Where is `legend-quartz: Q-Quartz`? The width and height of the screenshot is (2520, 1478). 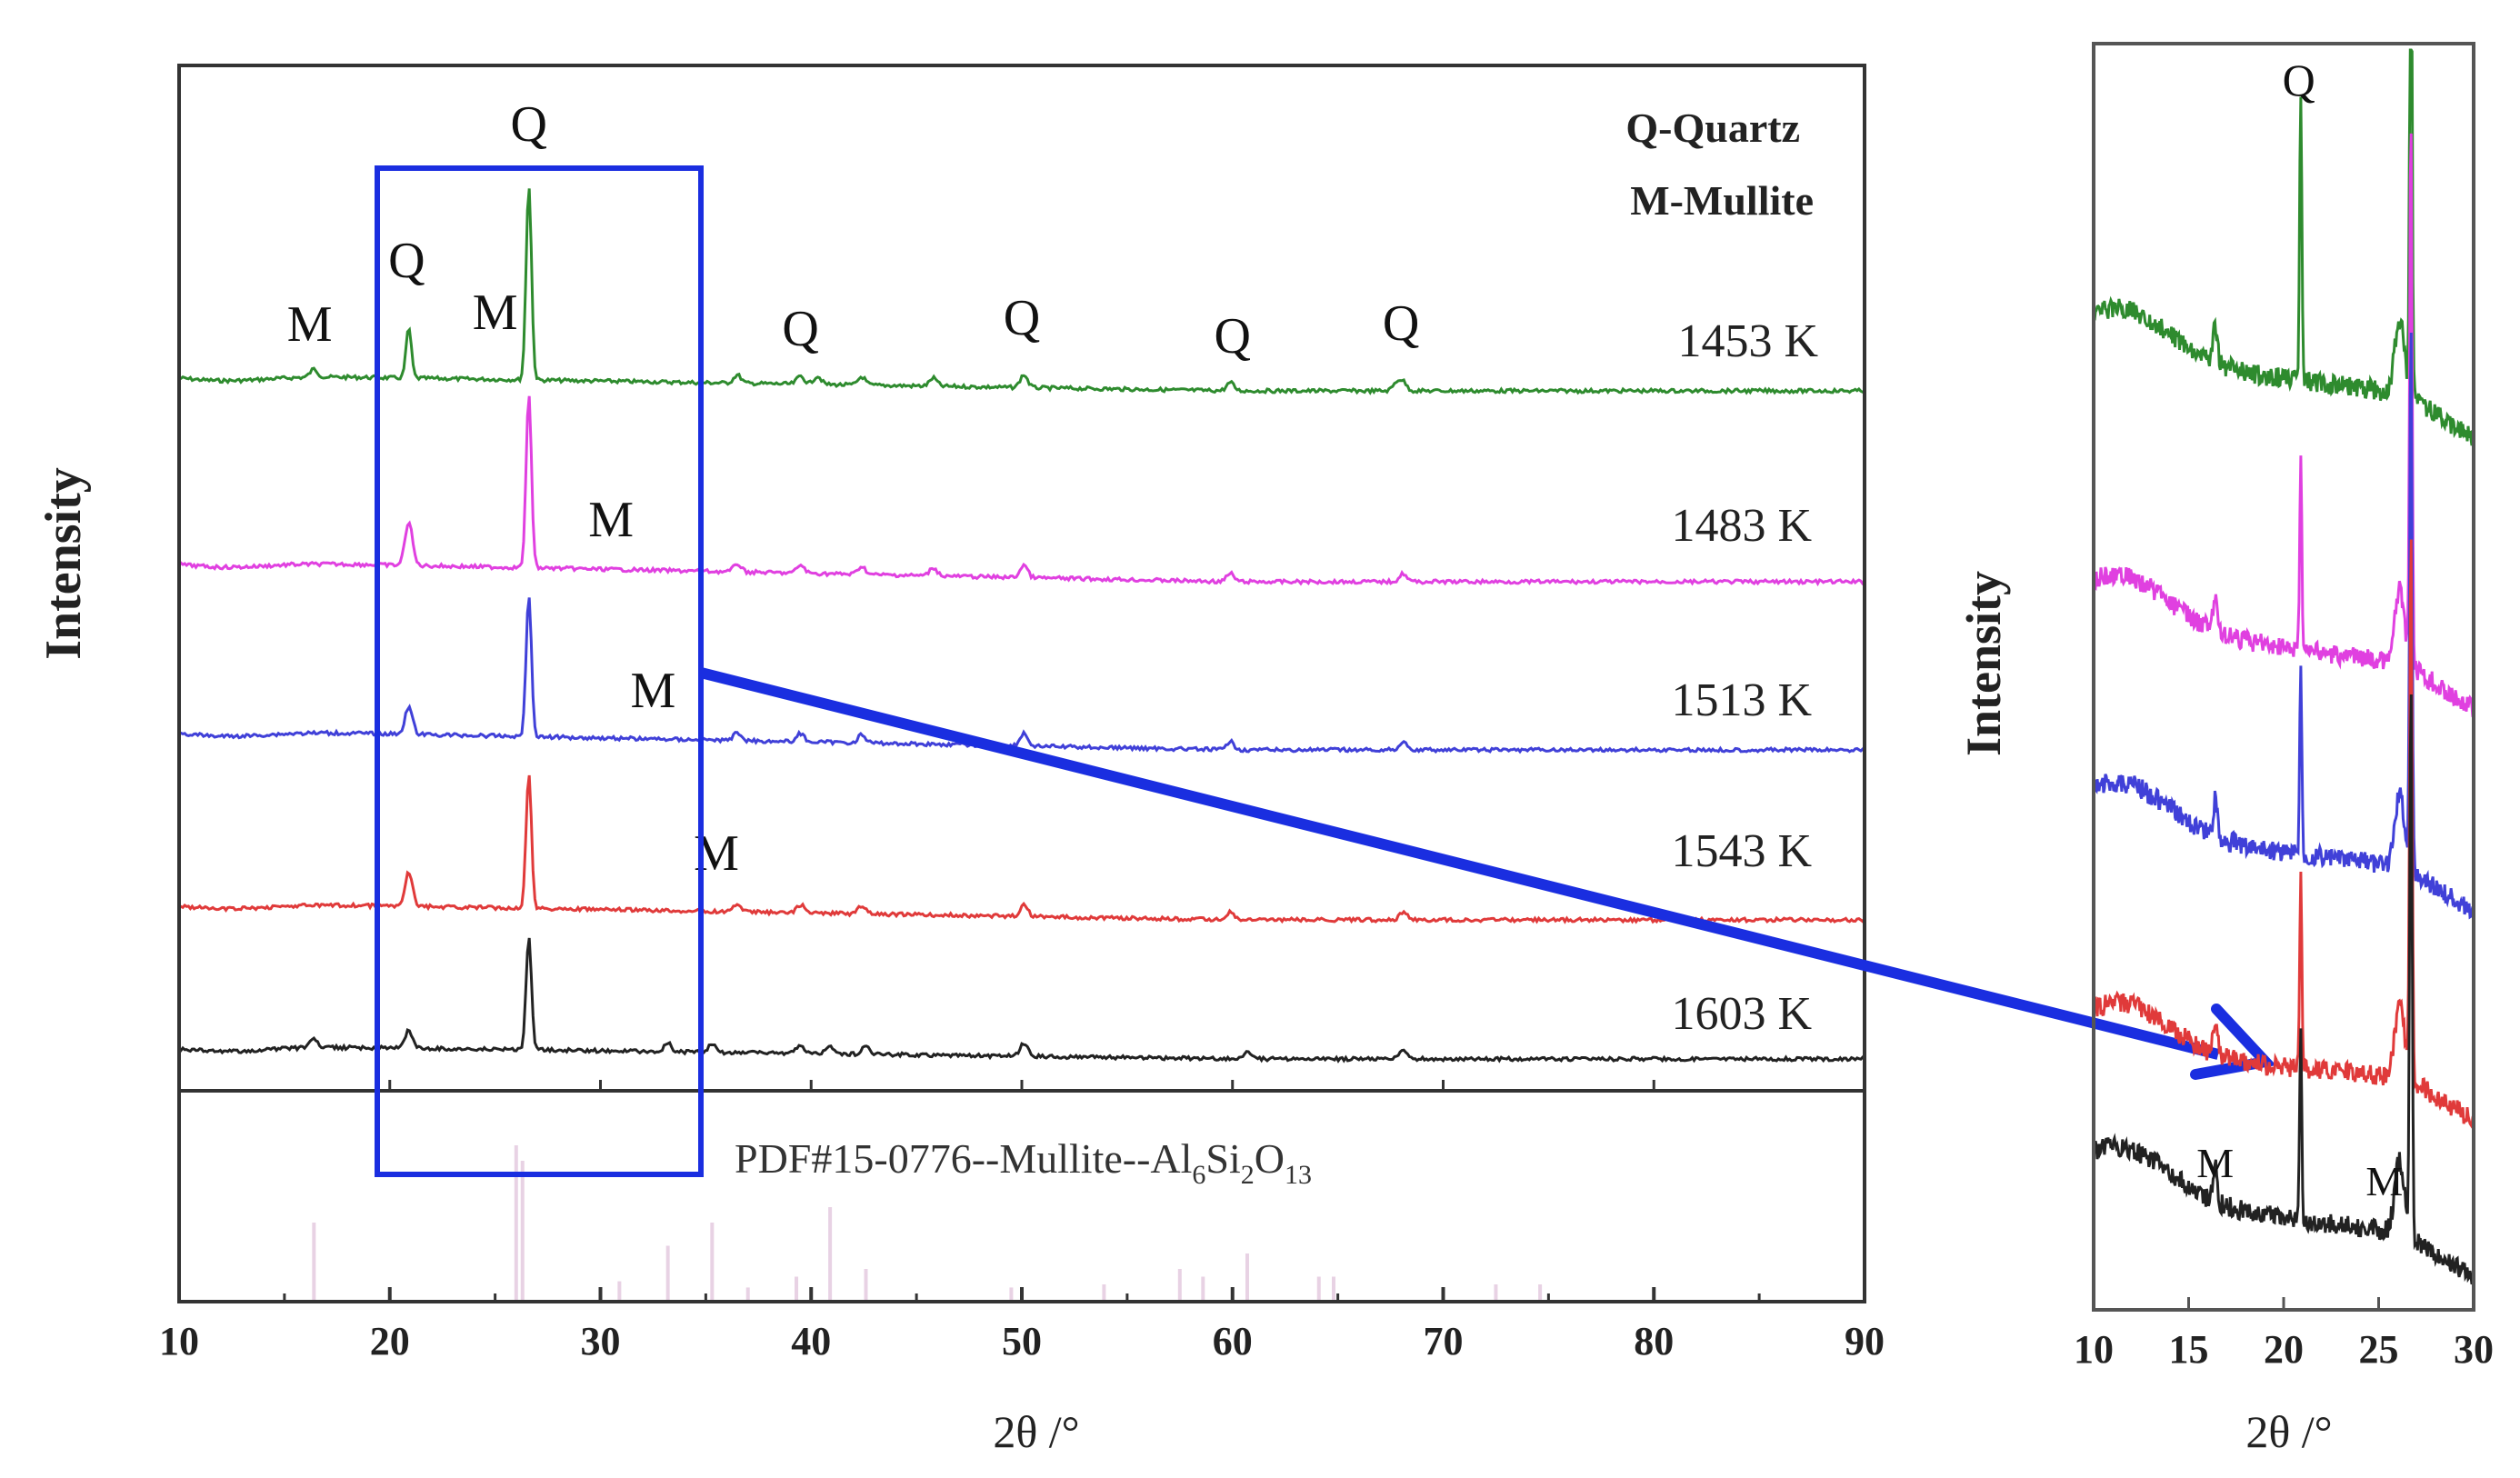 legend-quartz: Q-Quartz is located at coordinates (1713, 128).